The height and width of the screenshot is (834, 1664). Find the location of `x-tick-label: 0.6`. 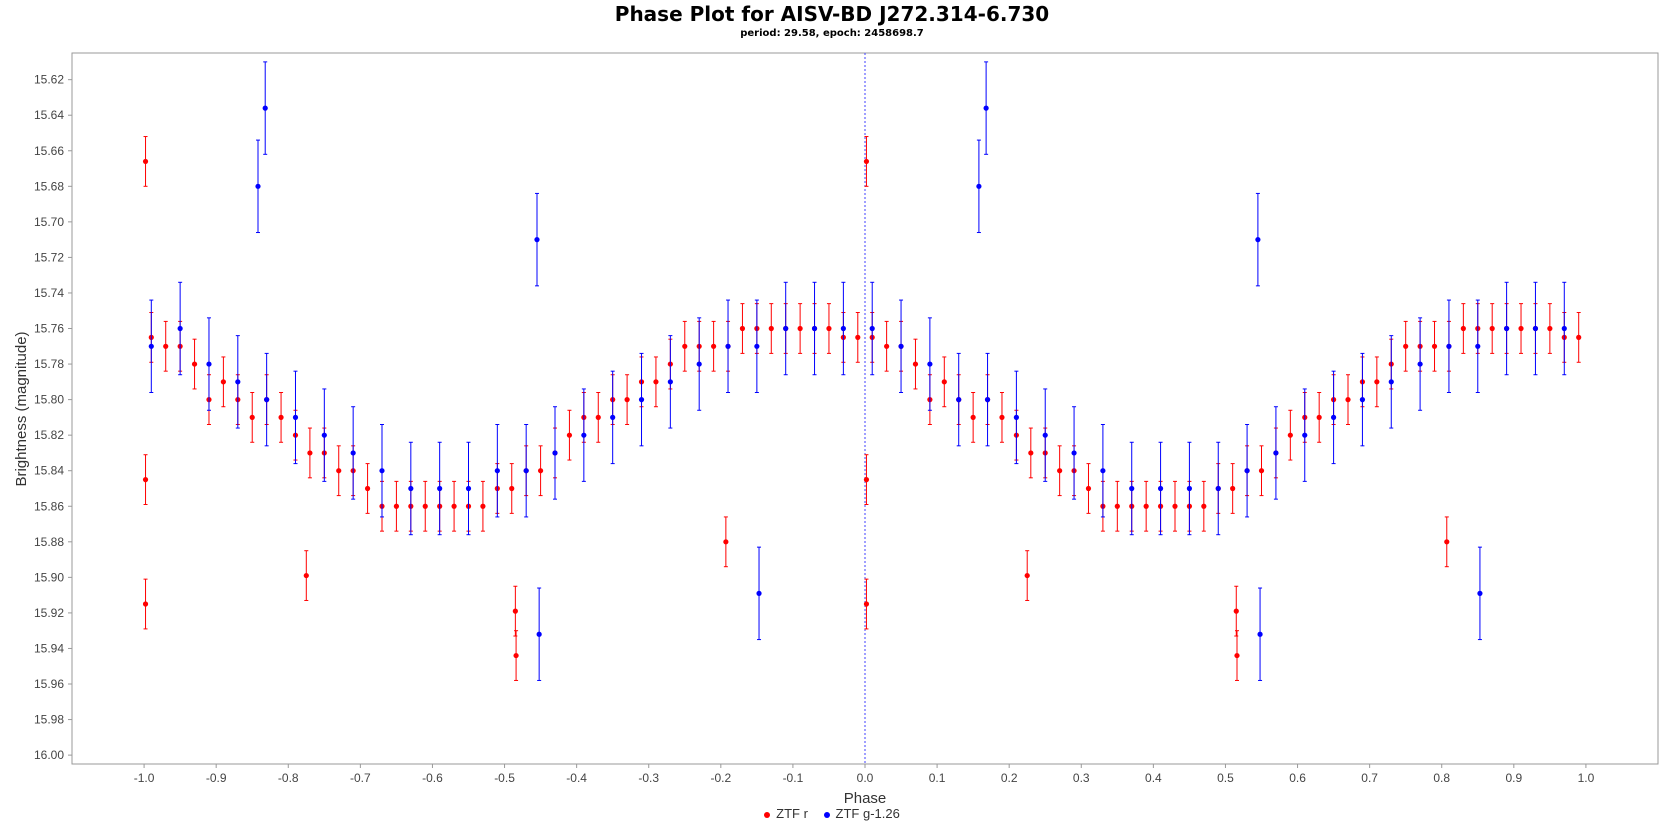

x-tick-label: 0.6 is located at coordinates (1297, 778).